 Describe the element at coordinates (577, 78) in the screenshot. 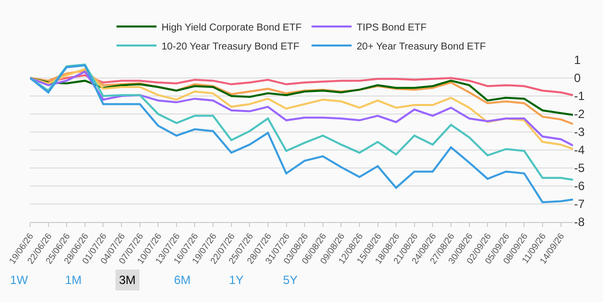

I see `y-tick-label: 0` at that location.